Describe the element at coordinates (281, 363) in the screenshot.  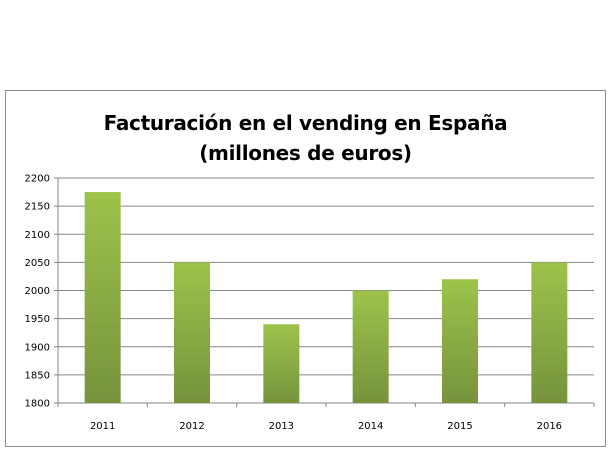
I see `bar-2013` at that location.